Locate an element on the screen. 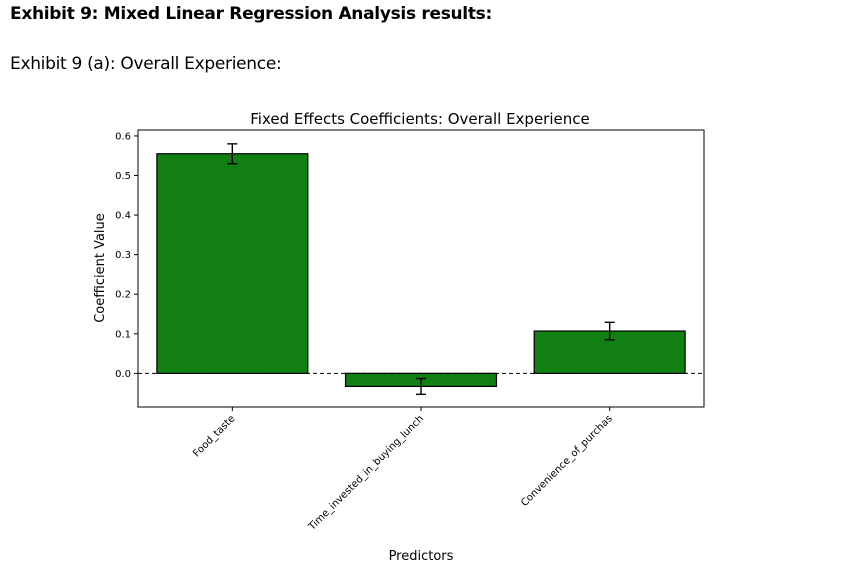 This screenshot has width=863, height=577. exhibit-subheading: Exhibit 9 (a): Overall Experience: is located at coordinates (146, 64).